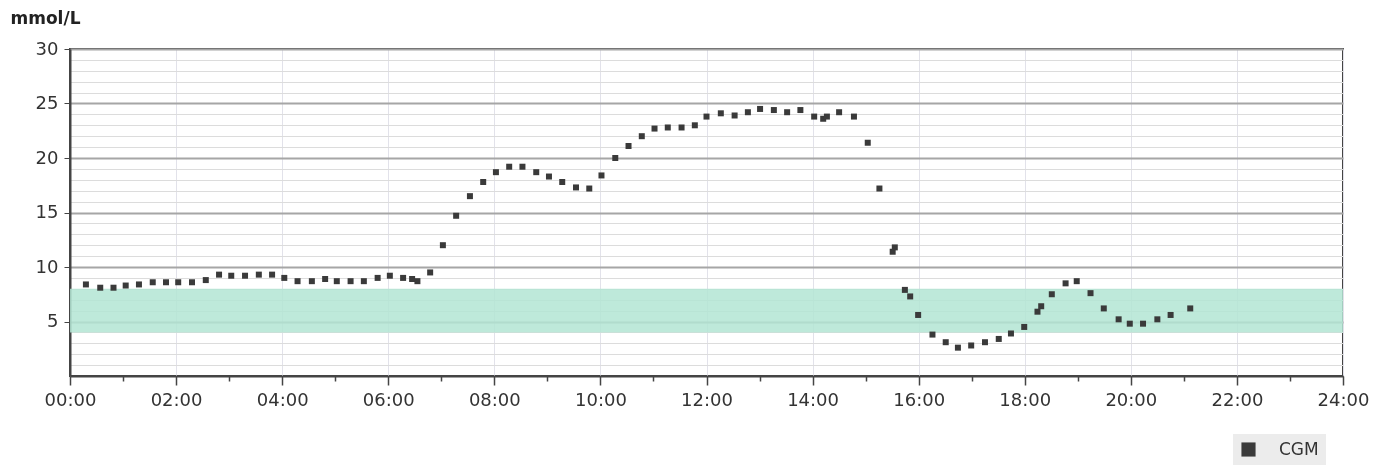  I want to click on x-tick-label: 18:00, so click(1025, 399).